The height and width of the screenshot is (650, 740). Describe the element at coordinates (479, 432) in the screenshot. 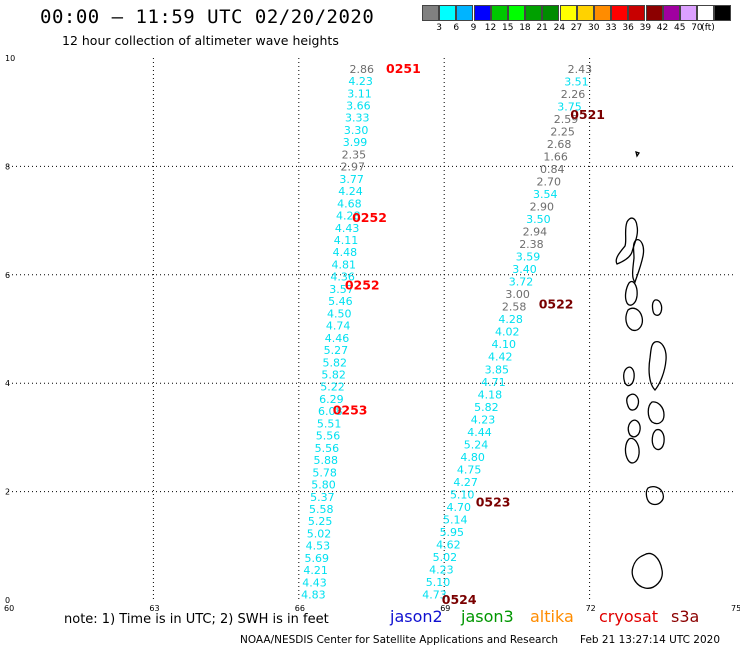

I see `wave-height-value: 4.44` at that location.